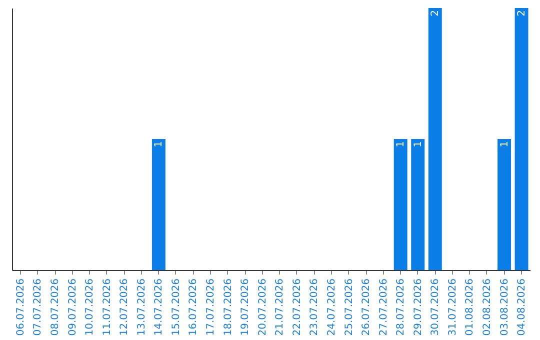 The height and width of the screenshot is (340, 540). Describe the element at coordinates (72, 307) in the screenshot. I see `x-tick-label: 09.07.2026` at that location.